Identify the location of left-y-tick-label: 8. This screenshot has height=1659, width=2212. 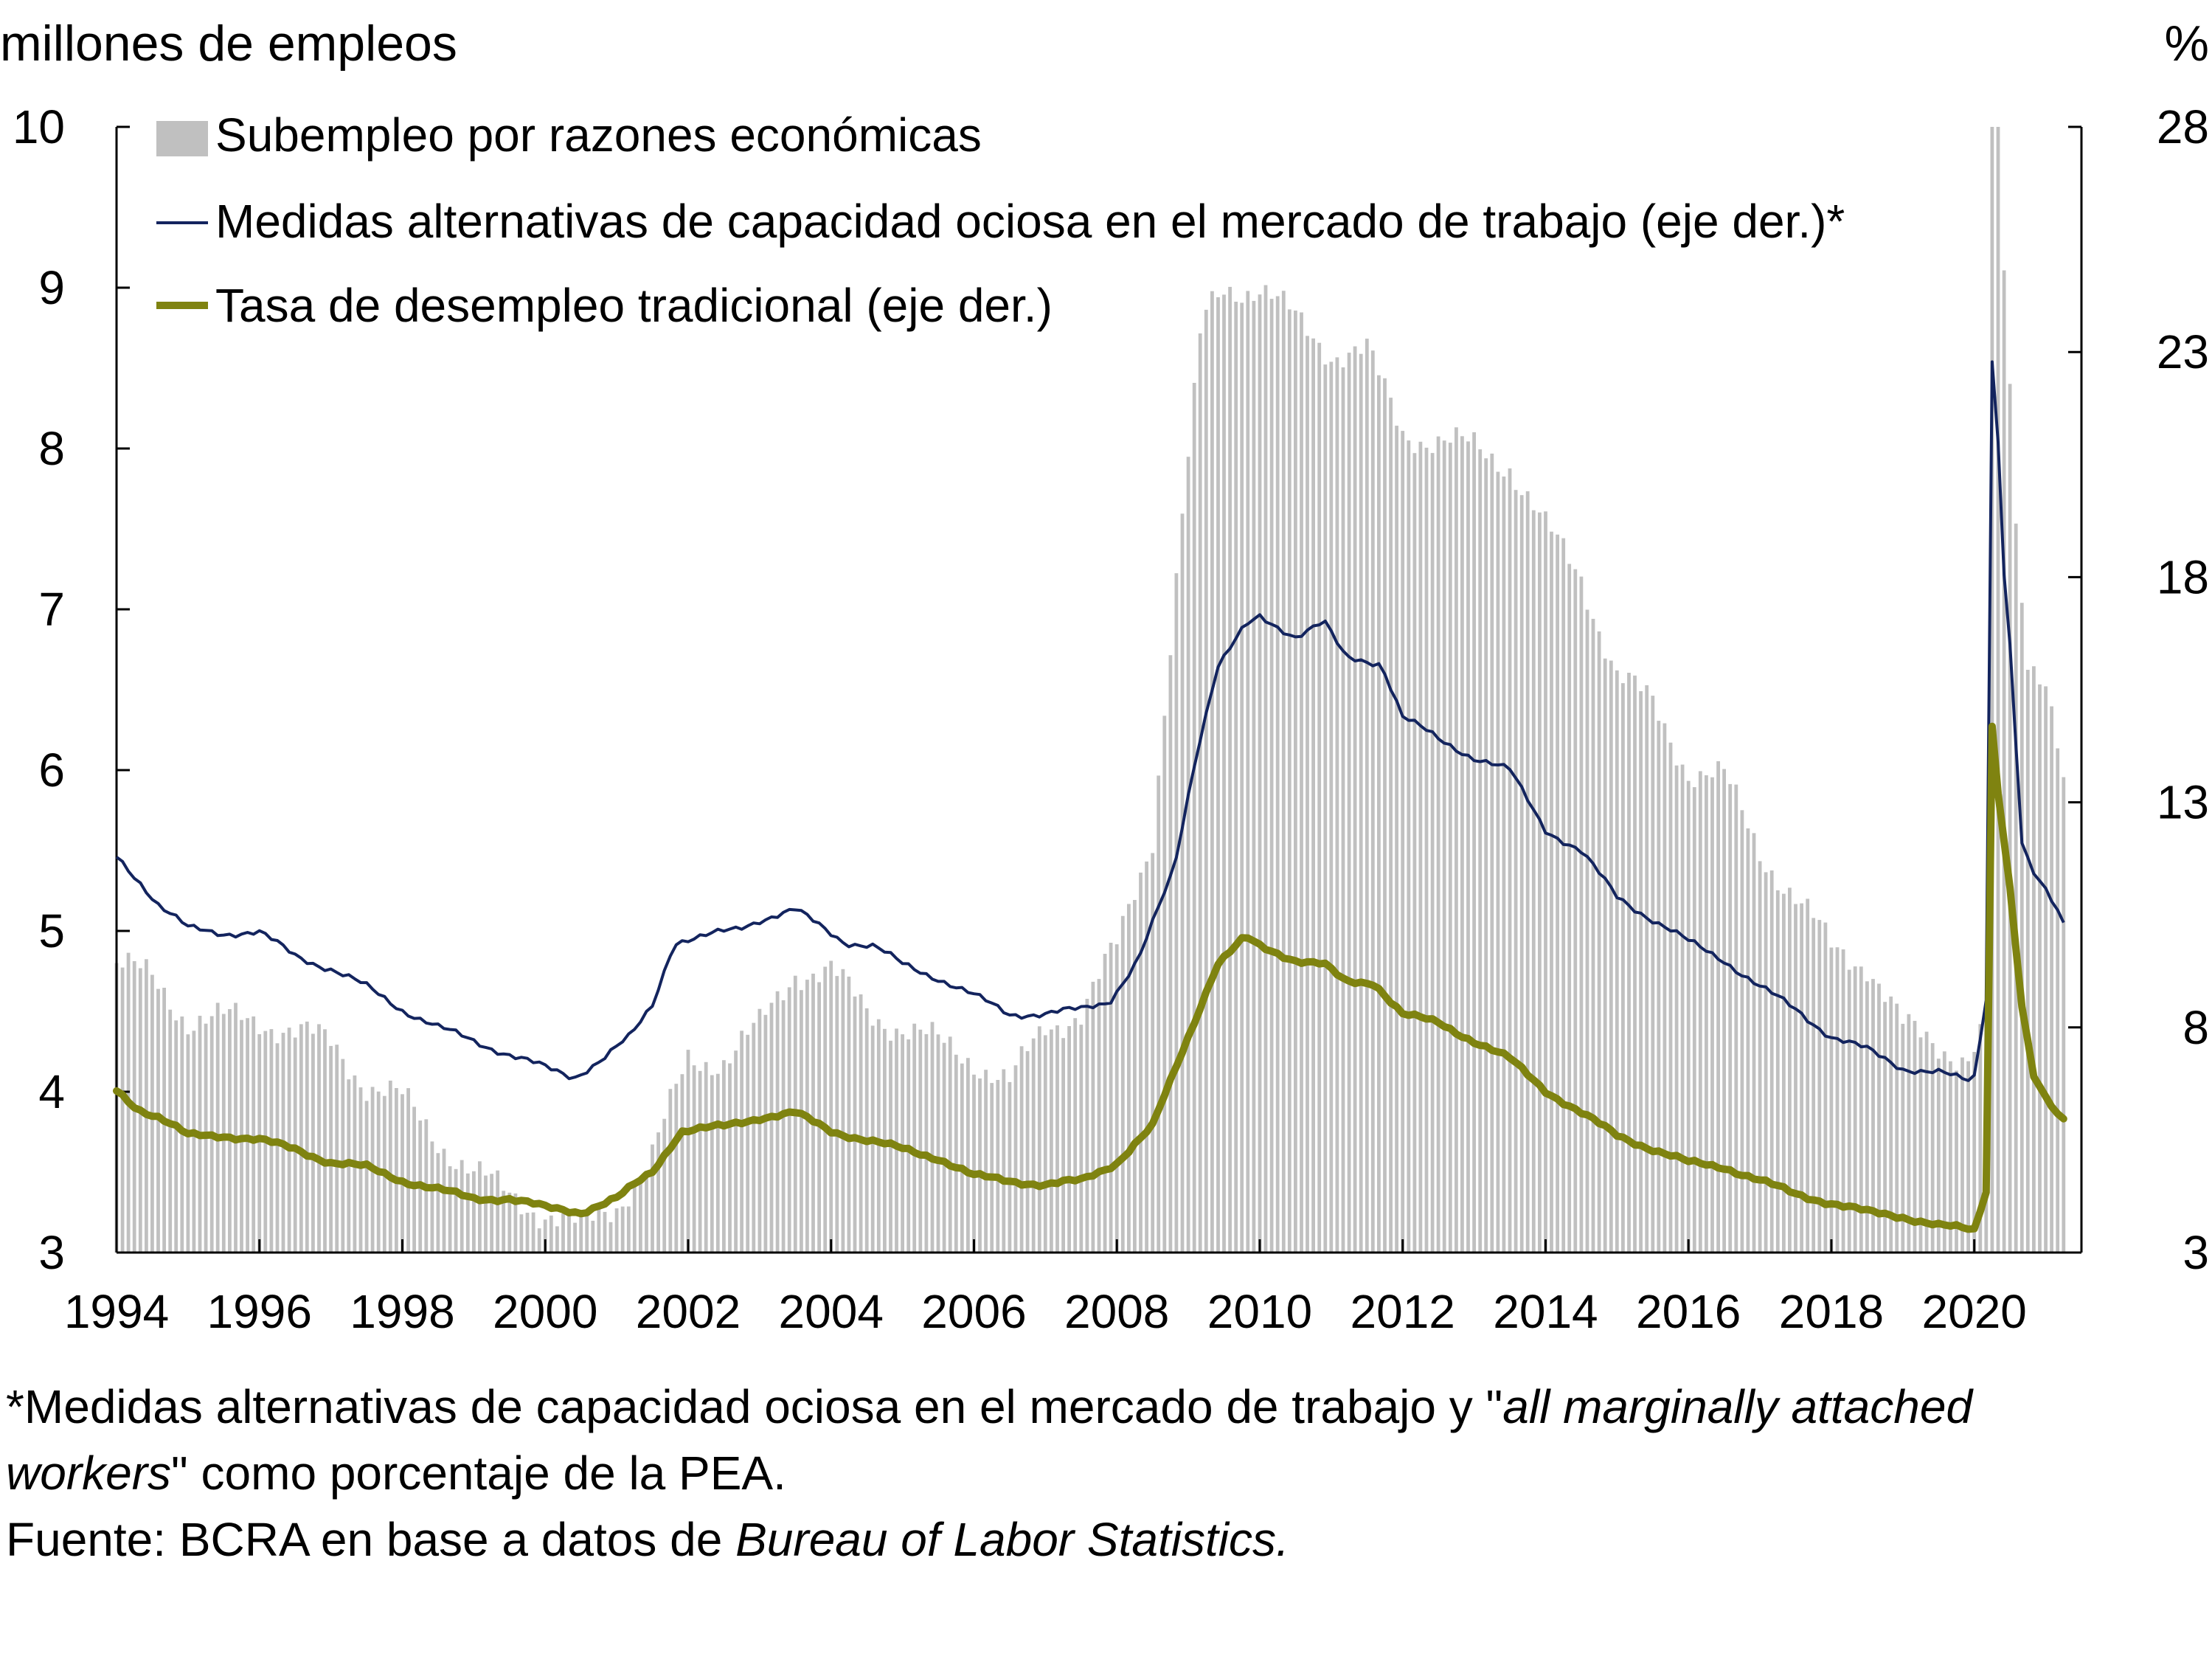
(52, 448).